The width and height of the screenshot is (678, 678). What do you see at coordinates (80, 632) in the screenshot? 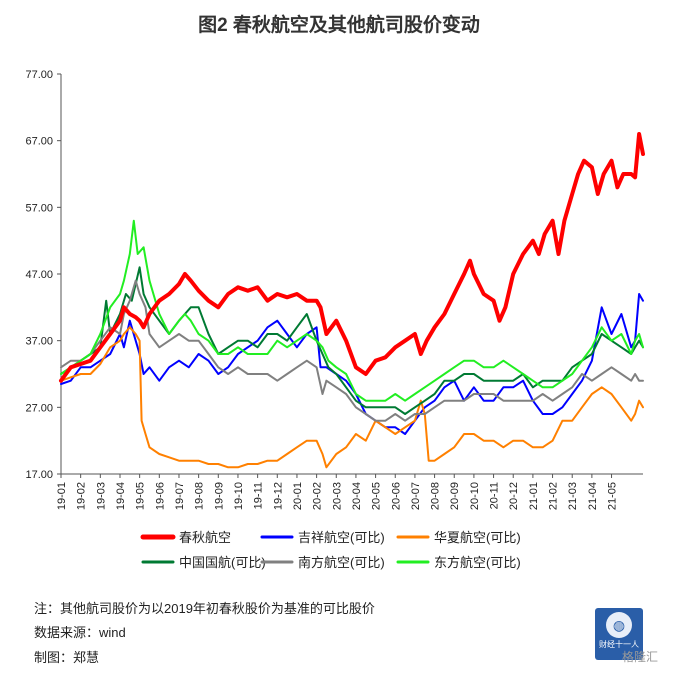
I see `source-text: 数据来源：wind` at bounding box center [80, 632].